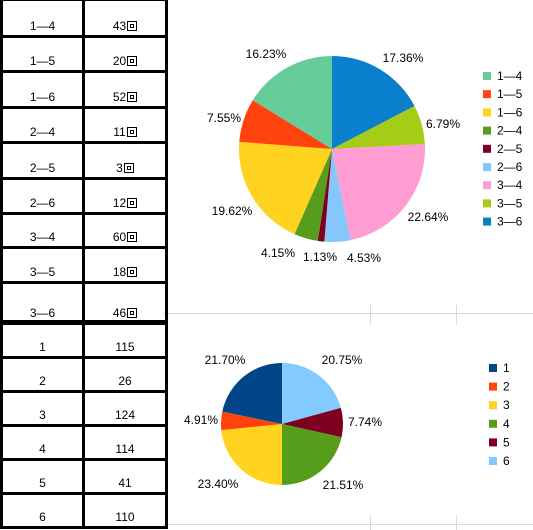 Image resolution: width=533 pixels, height=530 pixels. What do you see at coordinates (125, 476) in the screenshot?
I see `row-value-cell: 41` at bounding box center [125, 476].